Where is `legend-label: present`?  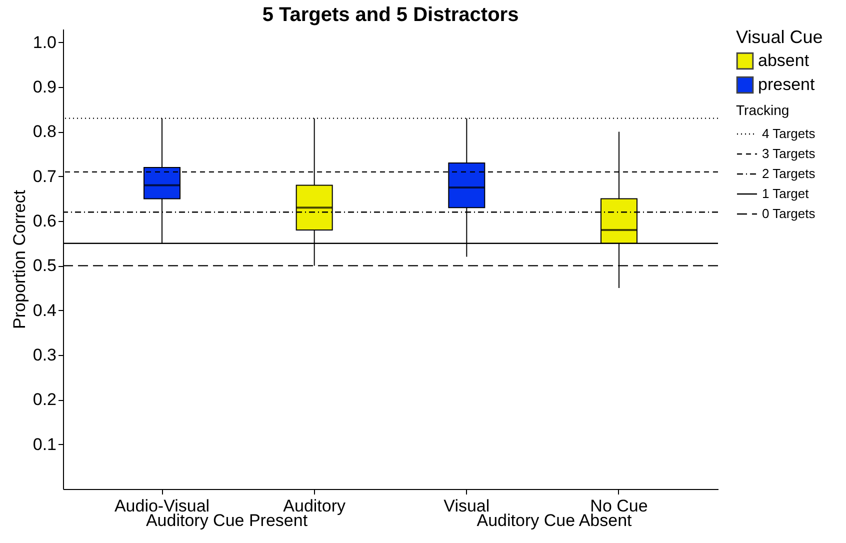 legend-label: present is located at coordinates (786, 84).